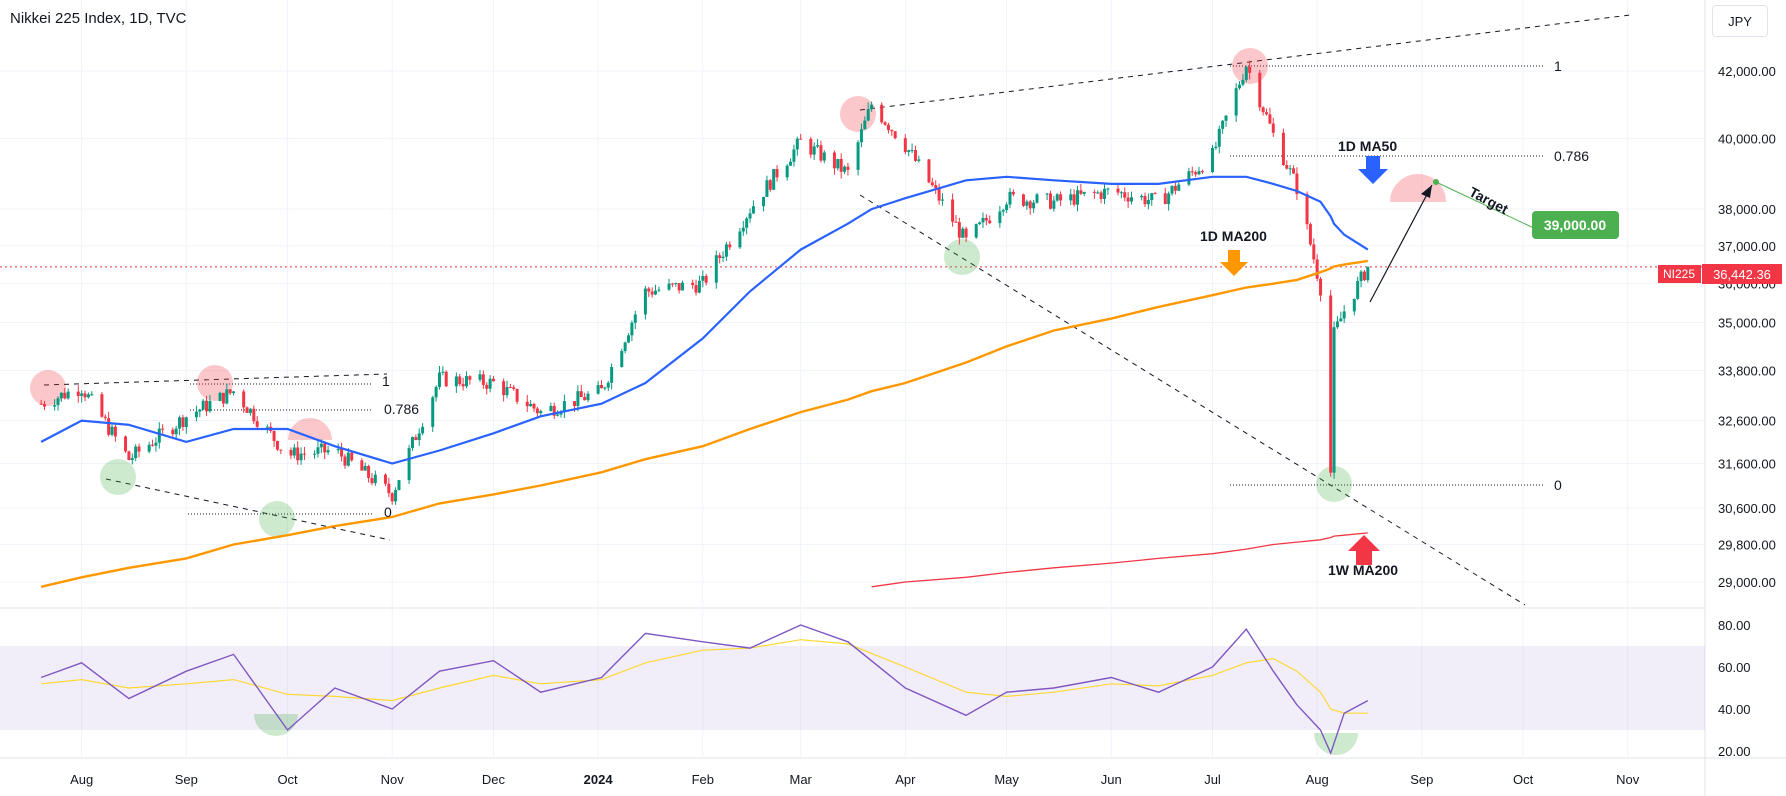 This screenshot has width=1786, height=796. I want to click on target-badge-text: 39,000.00, so click(1575, 225).